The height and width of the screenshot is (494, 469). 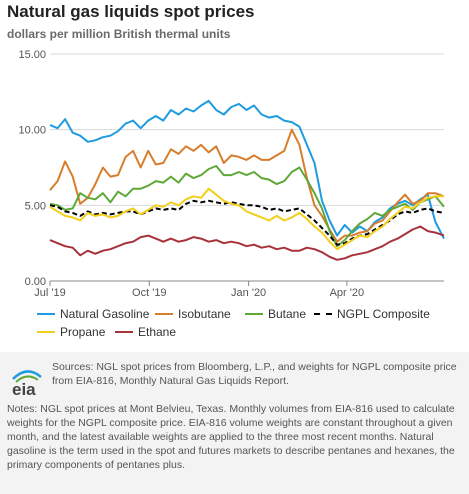 I want to click on chart-title: Natural gas liquids spot prices, so click(x=131, y=11).